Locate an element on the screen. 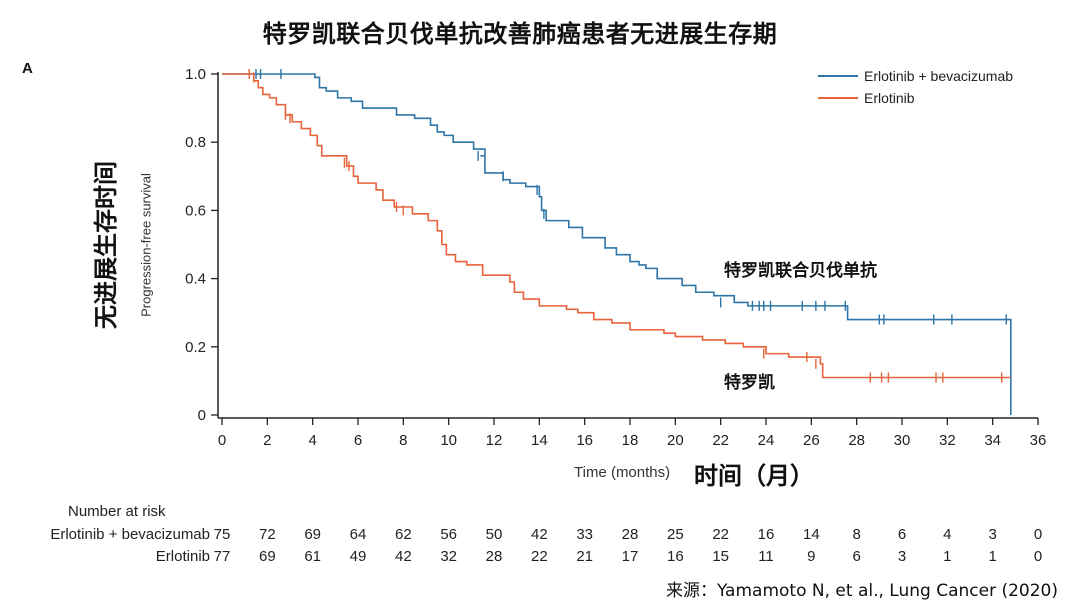 The height and width of the screenshot is (606, 1080). risk-row-label: Erlotinib + bevacizumab is located at coordinates (130, 534).